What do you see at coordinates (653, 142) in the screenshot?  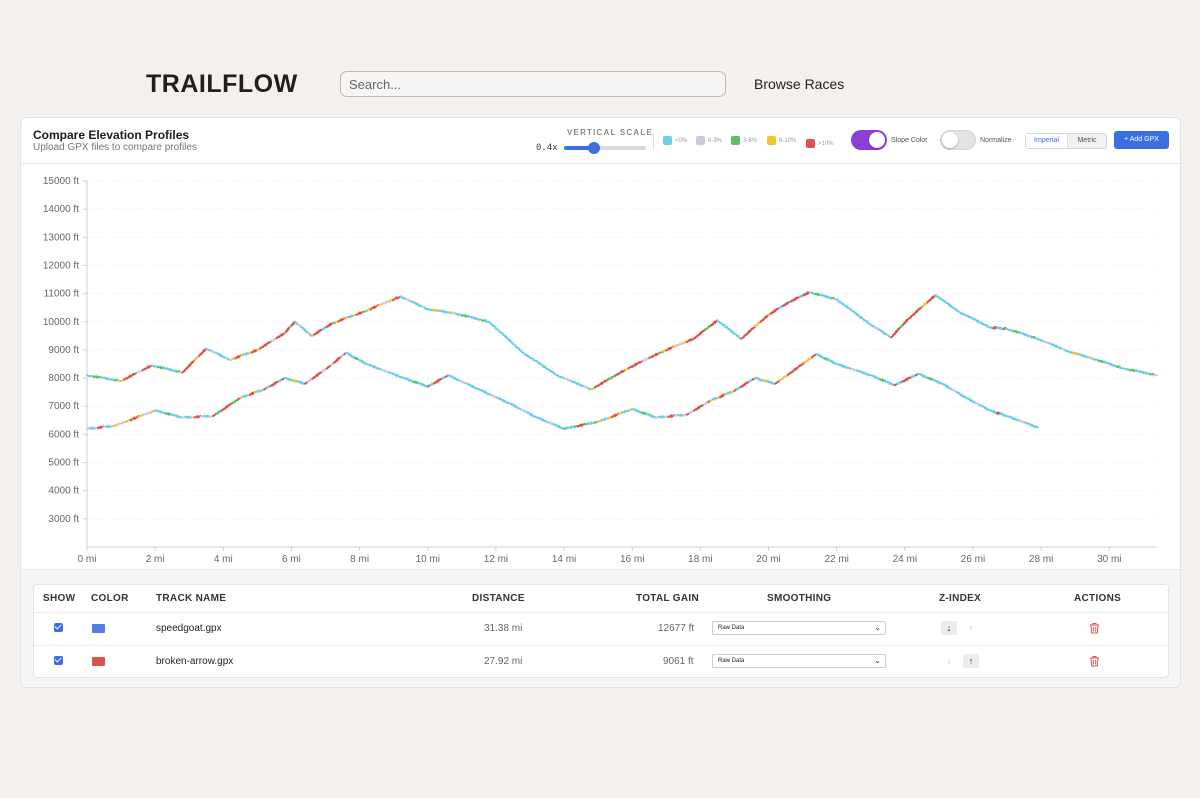 I see `divider` at bounding box center [653, 142].